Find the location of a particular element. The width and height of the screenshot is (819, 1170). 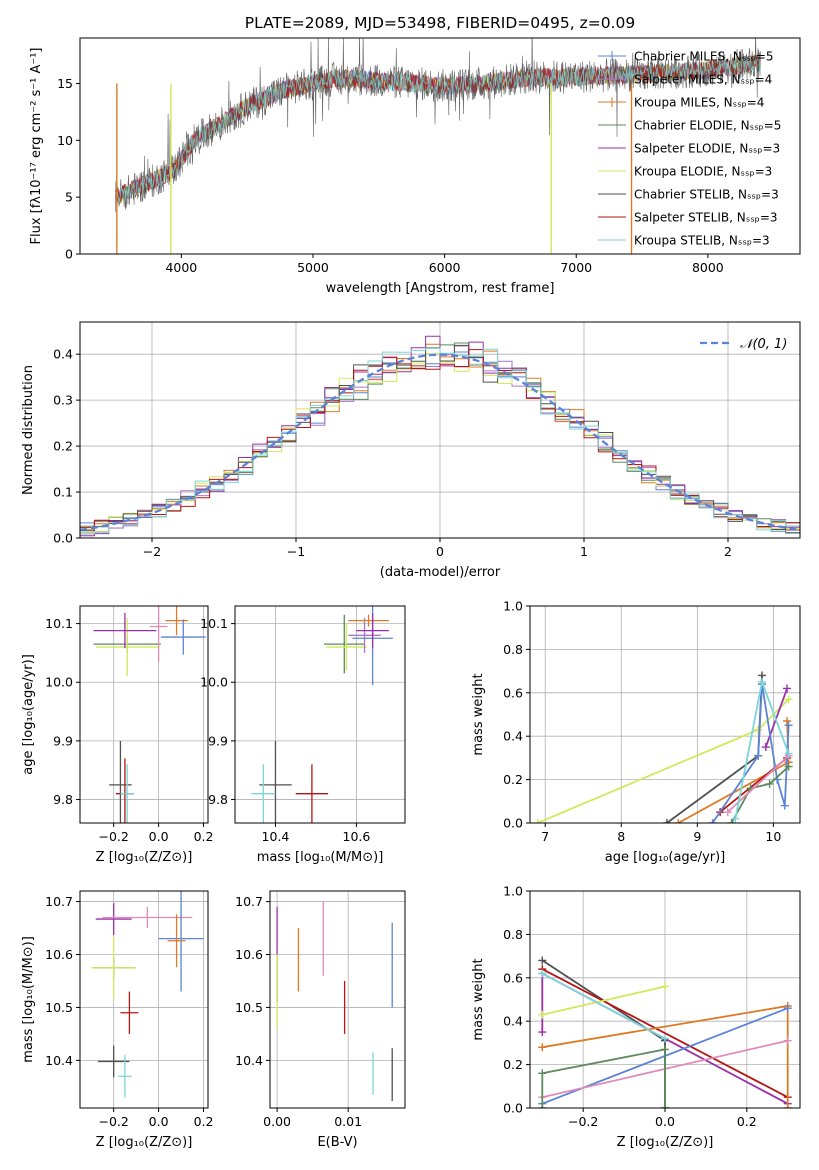

spectrum-panel is located at coordinates (438, 146).